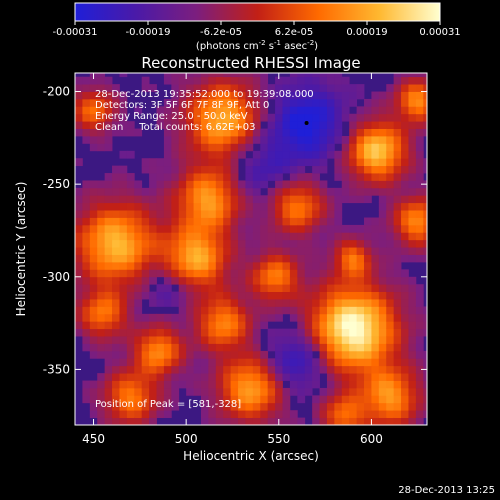 This screenshot has height=500, width=500. Describe the element at coordinates (21, 249) in the screenshot. I see `y-axis-label: Heliocentric Y (arcsec)` at that location.